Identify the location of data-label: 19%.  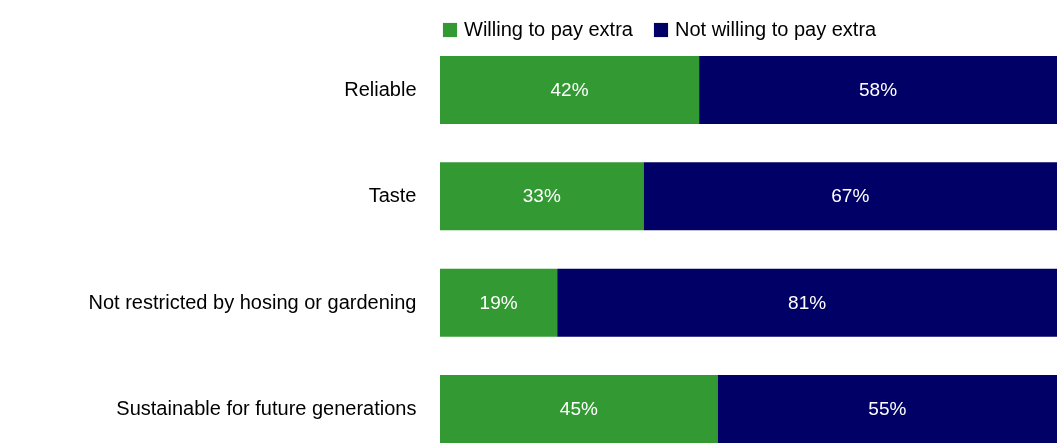
(498, 302).